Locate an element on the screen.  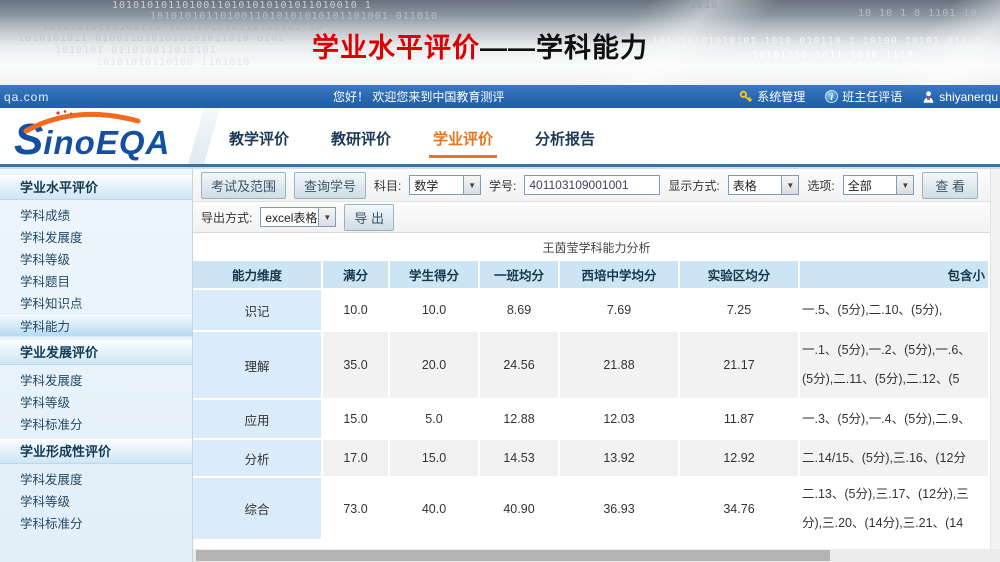
sidebar-section-formative-eval: 学业形成性评价 is located at coordinates (96, 451).